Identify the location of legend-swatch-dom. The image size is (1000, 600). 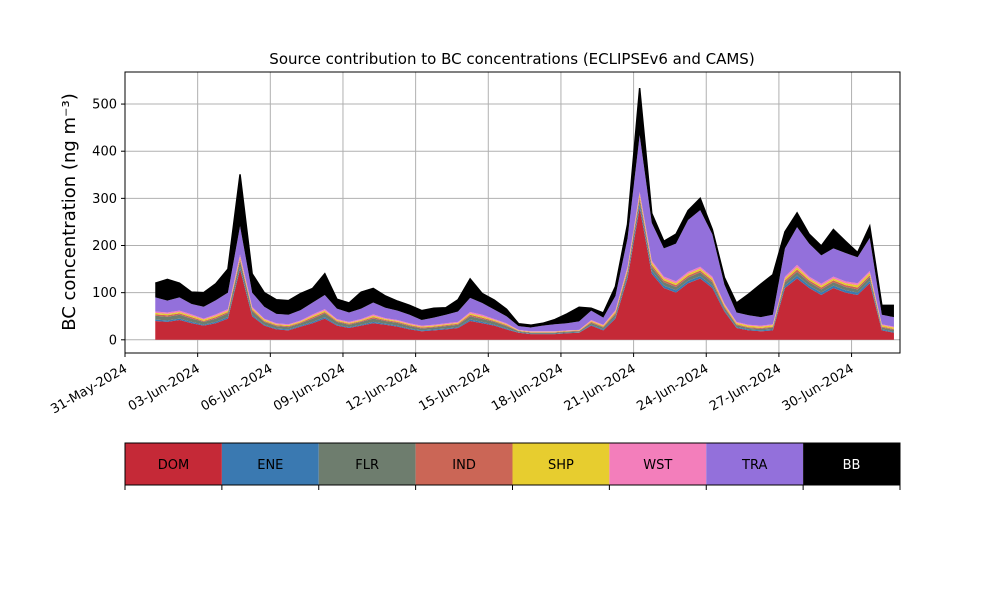
(173, 464).